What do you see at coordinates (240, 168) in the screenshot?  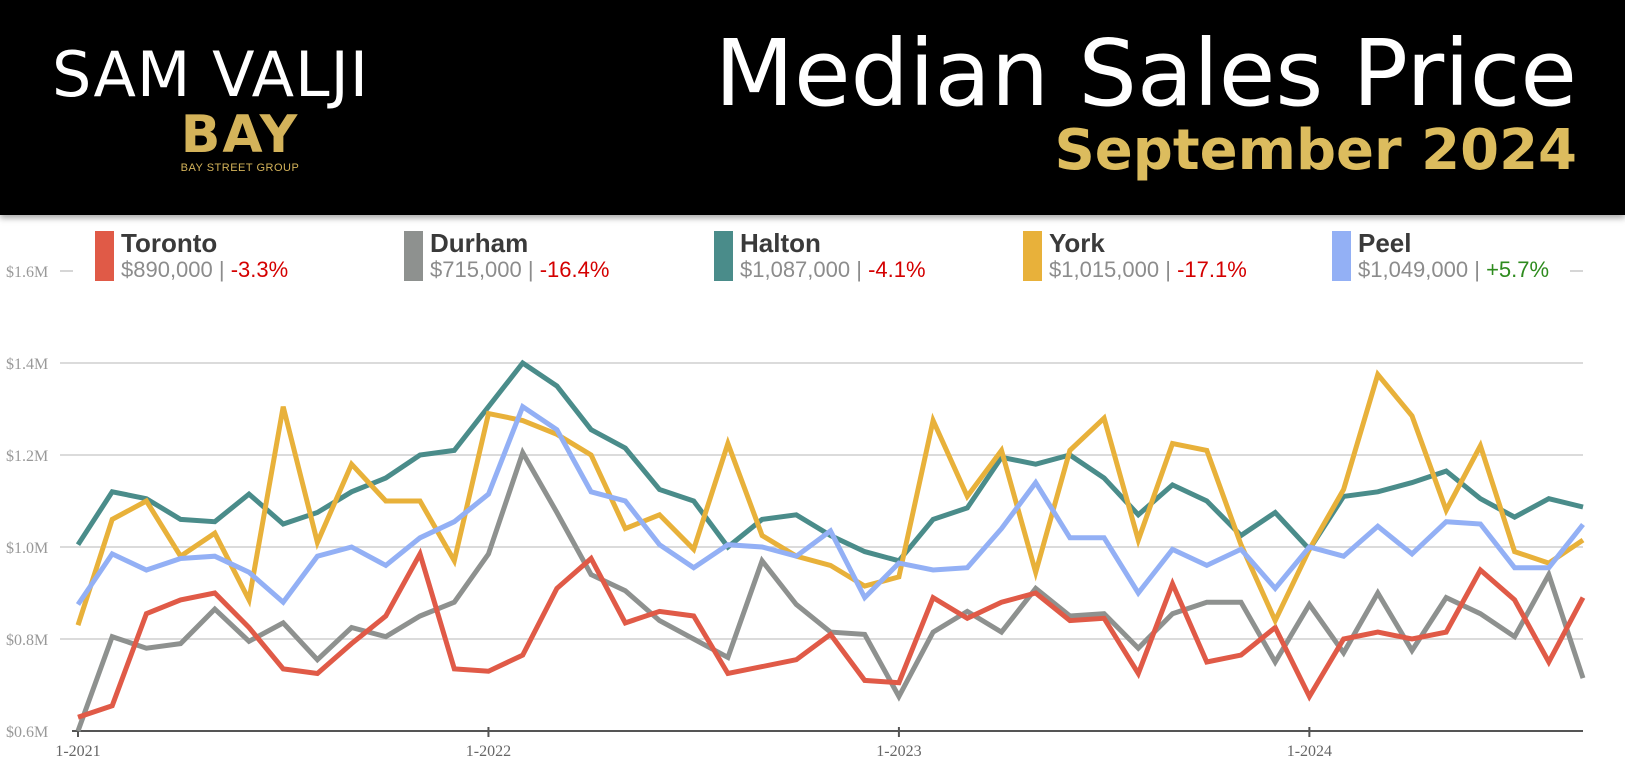 I see `brand-tagline: BAY STREET GROUP` at bounding box center [240, 168].